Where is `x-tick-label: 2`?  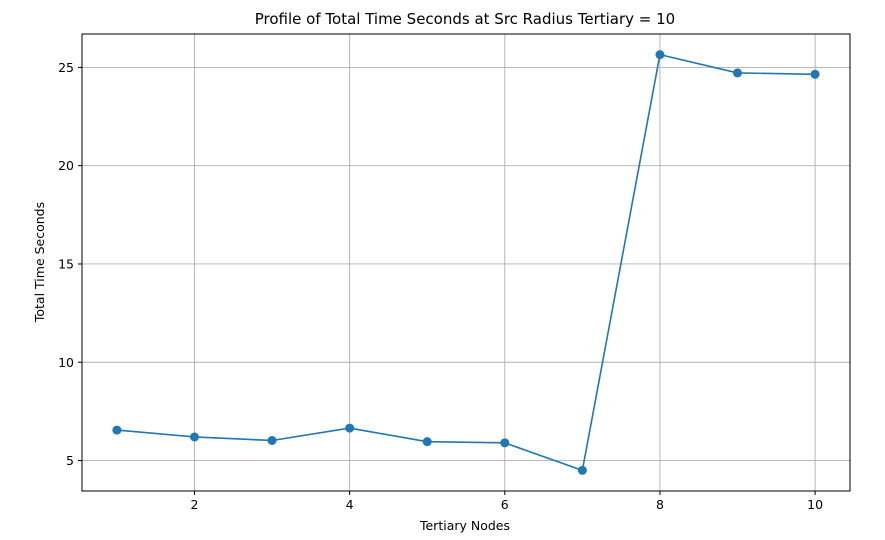
x-tick-label: 2 is located at coordinates (195, 504).